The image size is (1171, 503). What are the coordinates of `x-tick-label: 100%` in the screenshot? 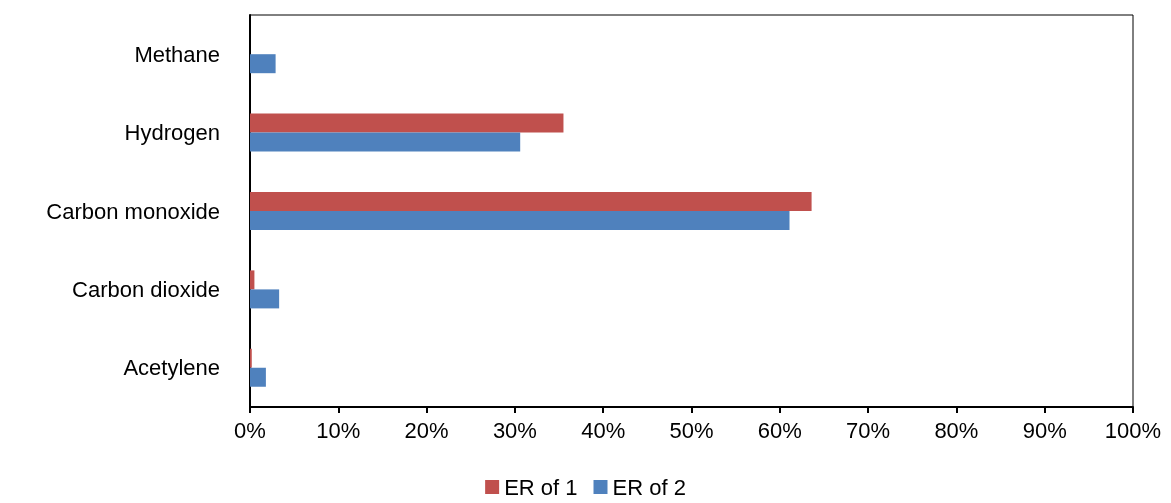 It's located at (1133, 430).